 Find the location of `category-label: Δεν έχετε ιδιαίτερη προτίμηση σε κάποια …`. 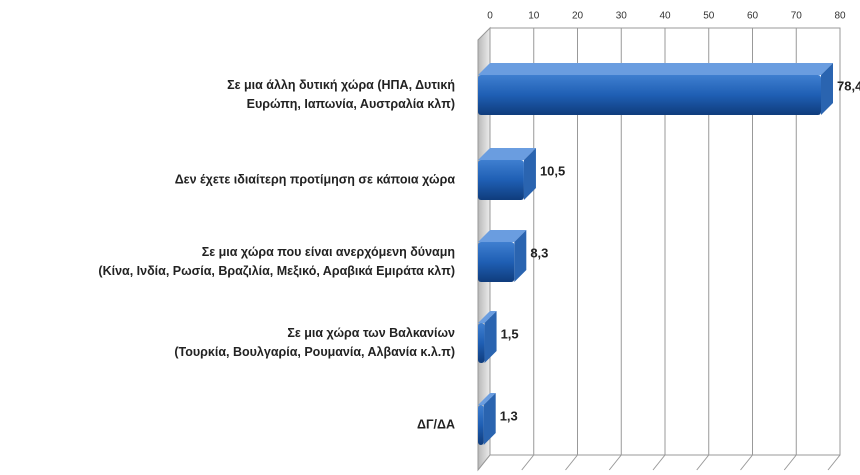

category-label: Δεν έχετε ιδιαίτερη προτίμηση σε κάποια … is located at coordinates (314, 179).